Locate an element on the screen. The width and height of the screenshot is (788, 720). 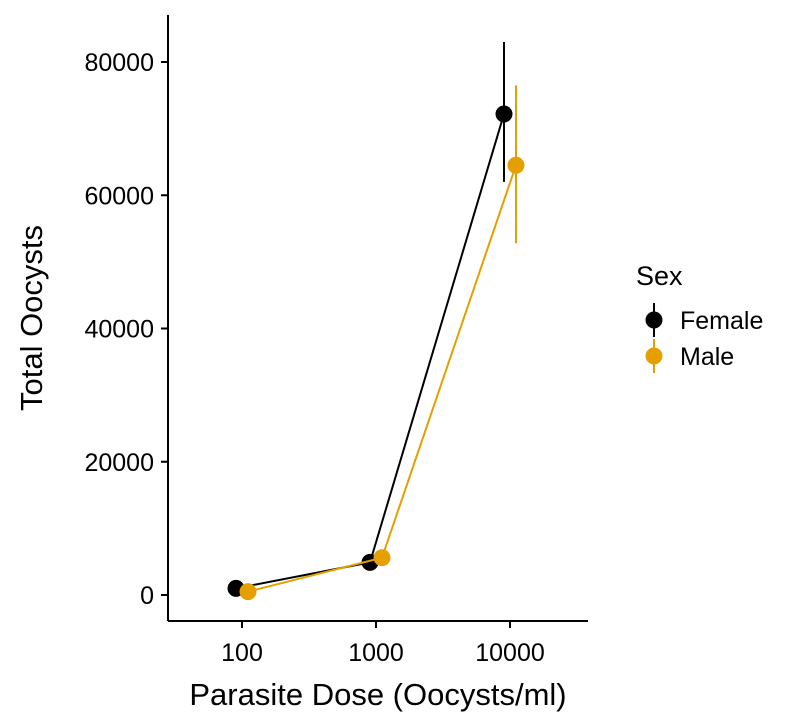
legend-title: Sex is located at coordinates (659, 276).